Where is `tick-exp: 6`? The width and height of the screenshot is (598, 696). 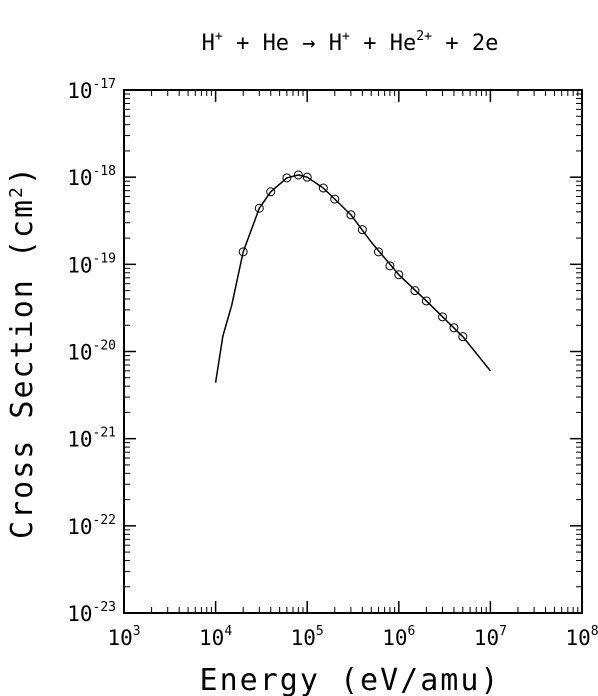 tick-exp: 6 is located at coordinates (412, 631).